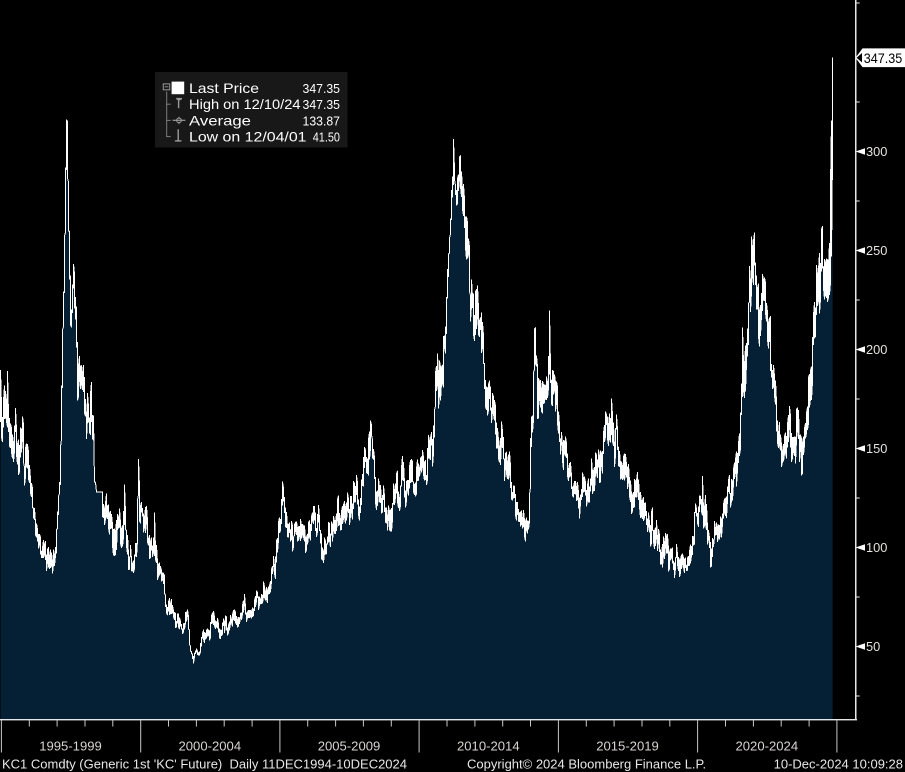 The image size is (905, 772). What do you see at coordinates (766, 746) in the screenshot?
I see `svg-text: 2020-2024` at bounding box center [766, 746].